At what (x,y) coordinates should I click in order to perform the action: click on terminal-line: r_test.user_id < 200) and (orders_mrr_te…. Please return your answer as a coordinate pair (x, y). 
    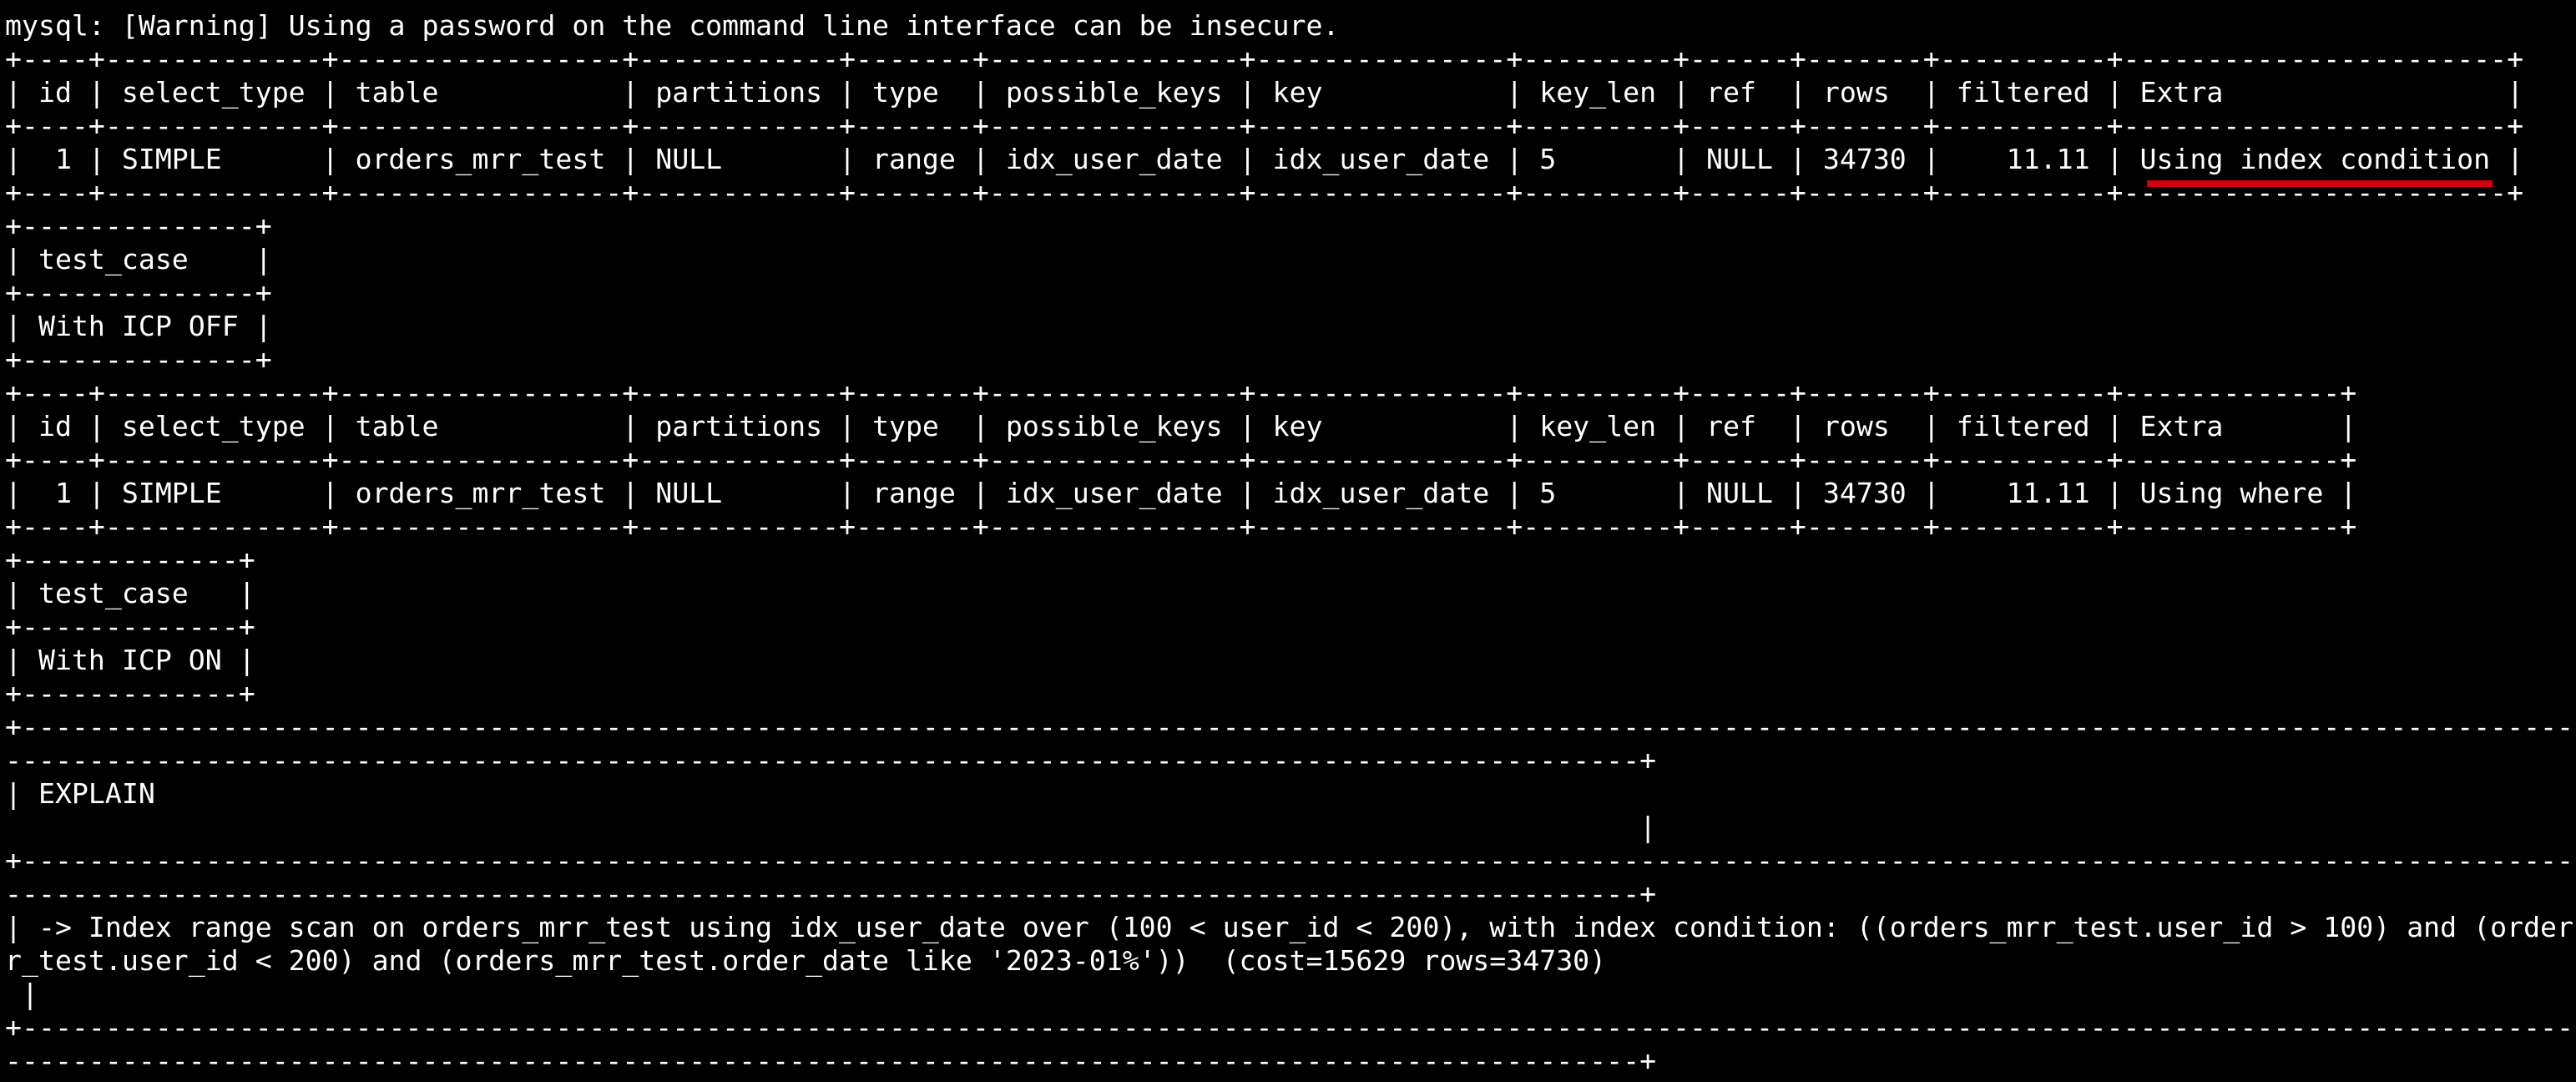
    Looking at the image, I should click on (806, 961).